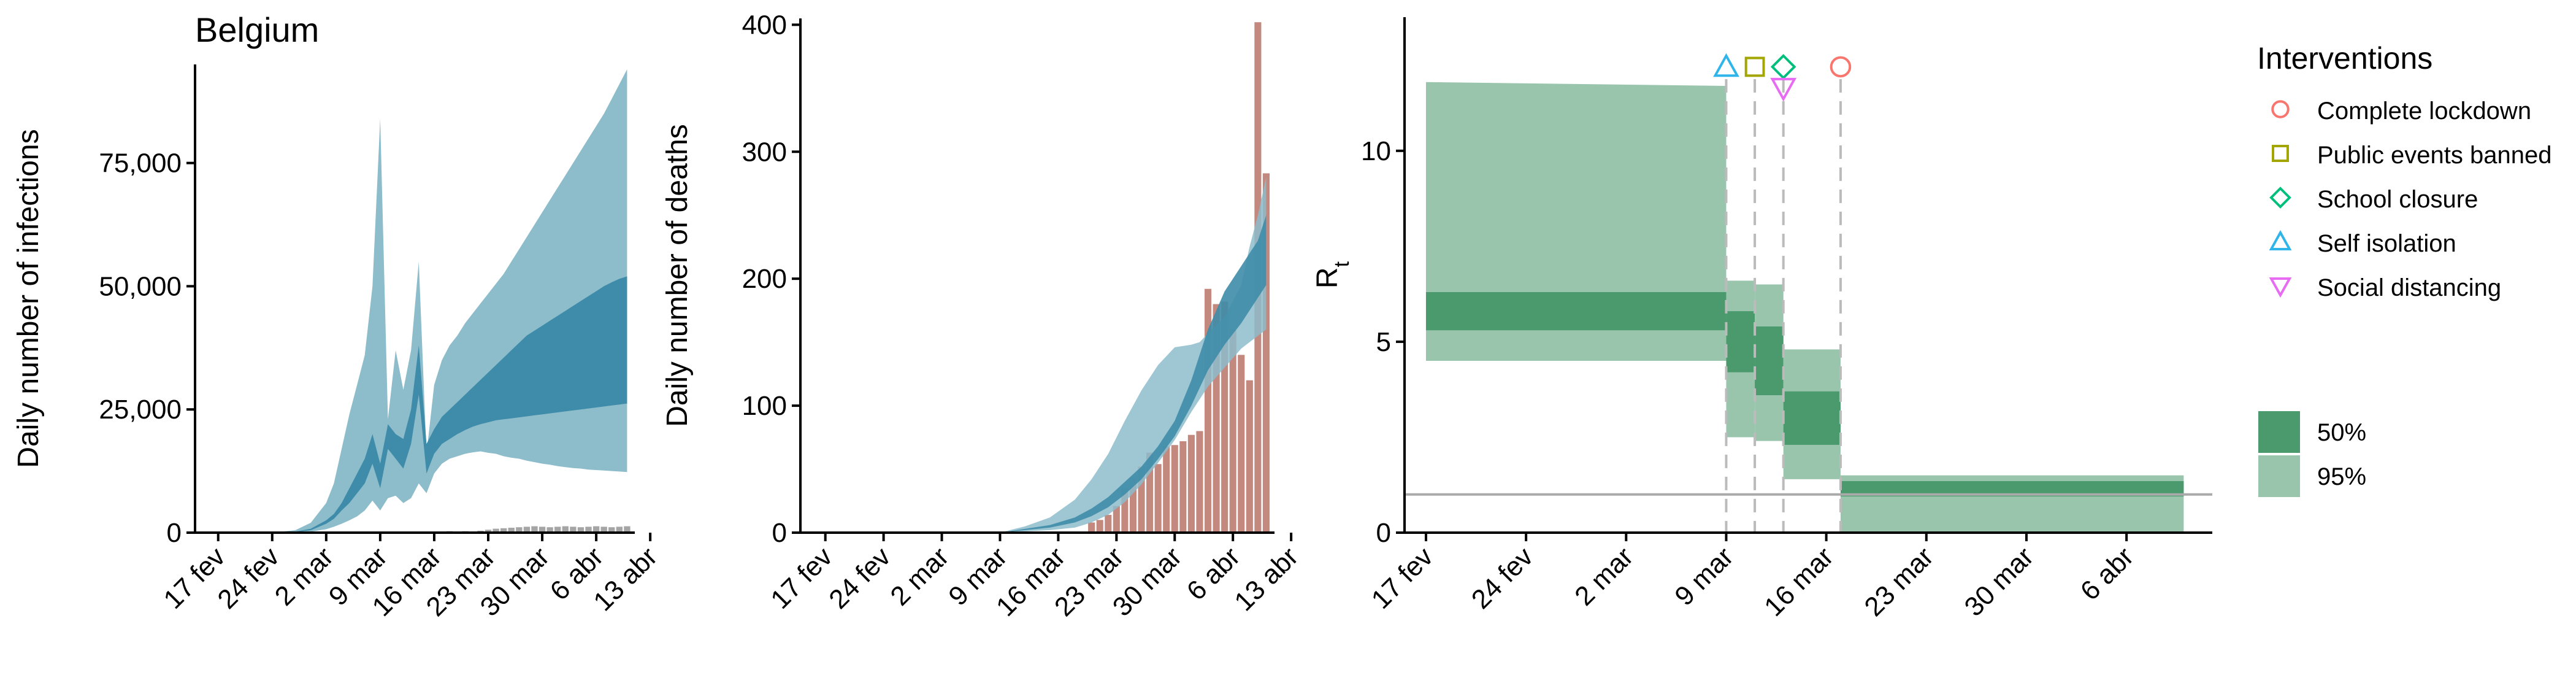 This screenshot has width=2576, height=683. What do you see at coordinates (764, 279) in the screenshot?
I see `y-tick-label: 200` at bounding box center [764, 279].